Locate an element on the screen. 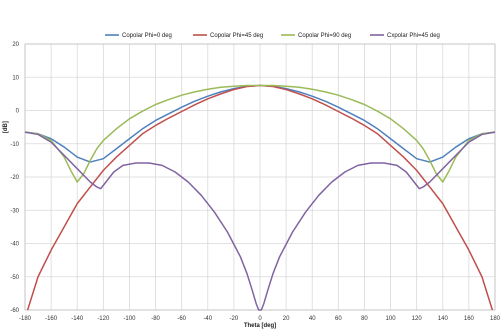 The height and width of the screenshot is (331, 503). legend-label: Copolar Phi=90 deg is located at coordinates (324, 36).